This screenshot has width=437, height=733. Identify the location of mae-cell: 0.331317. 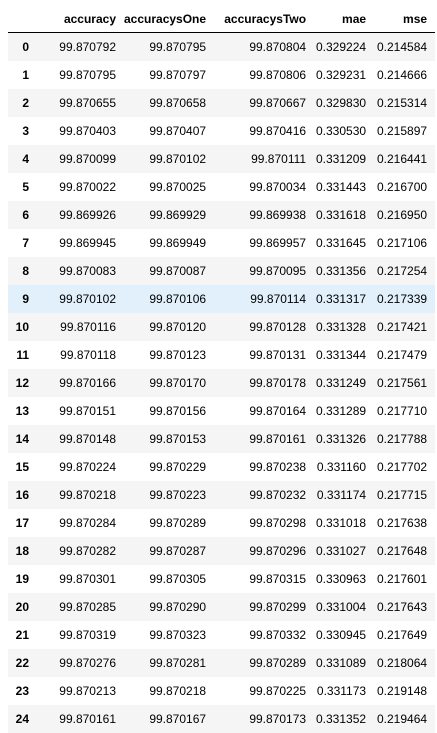
(344, 299).